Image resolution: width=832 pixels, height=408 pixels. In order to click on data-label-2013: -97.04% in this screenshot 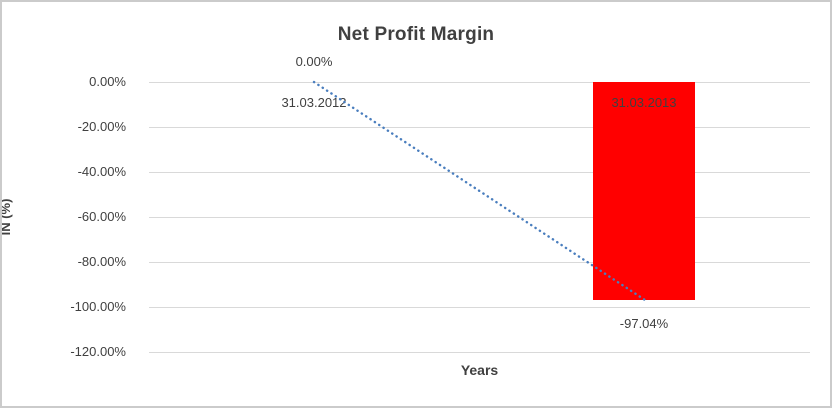, I will do `click(644, 323)`.